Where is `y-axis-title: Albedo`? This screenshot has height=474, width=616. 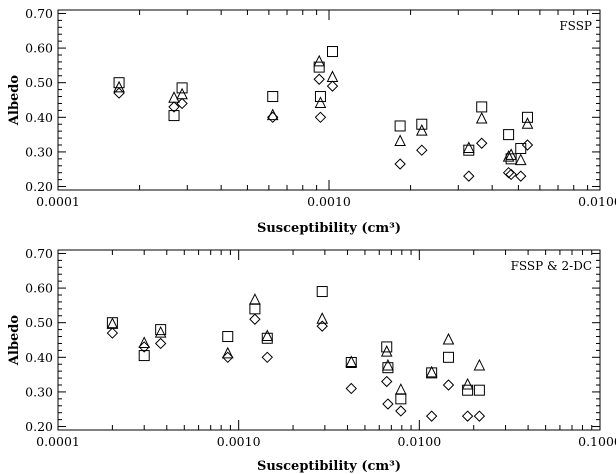 y-axis-title: Albedo is located at coordinates (14, 100).